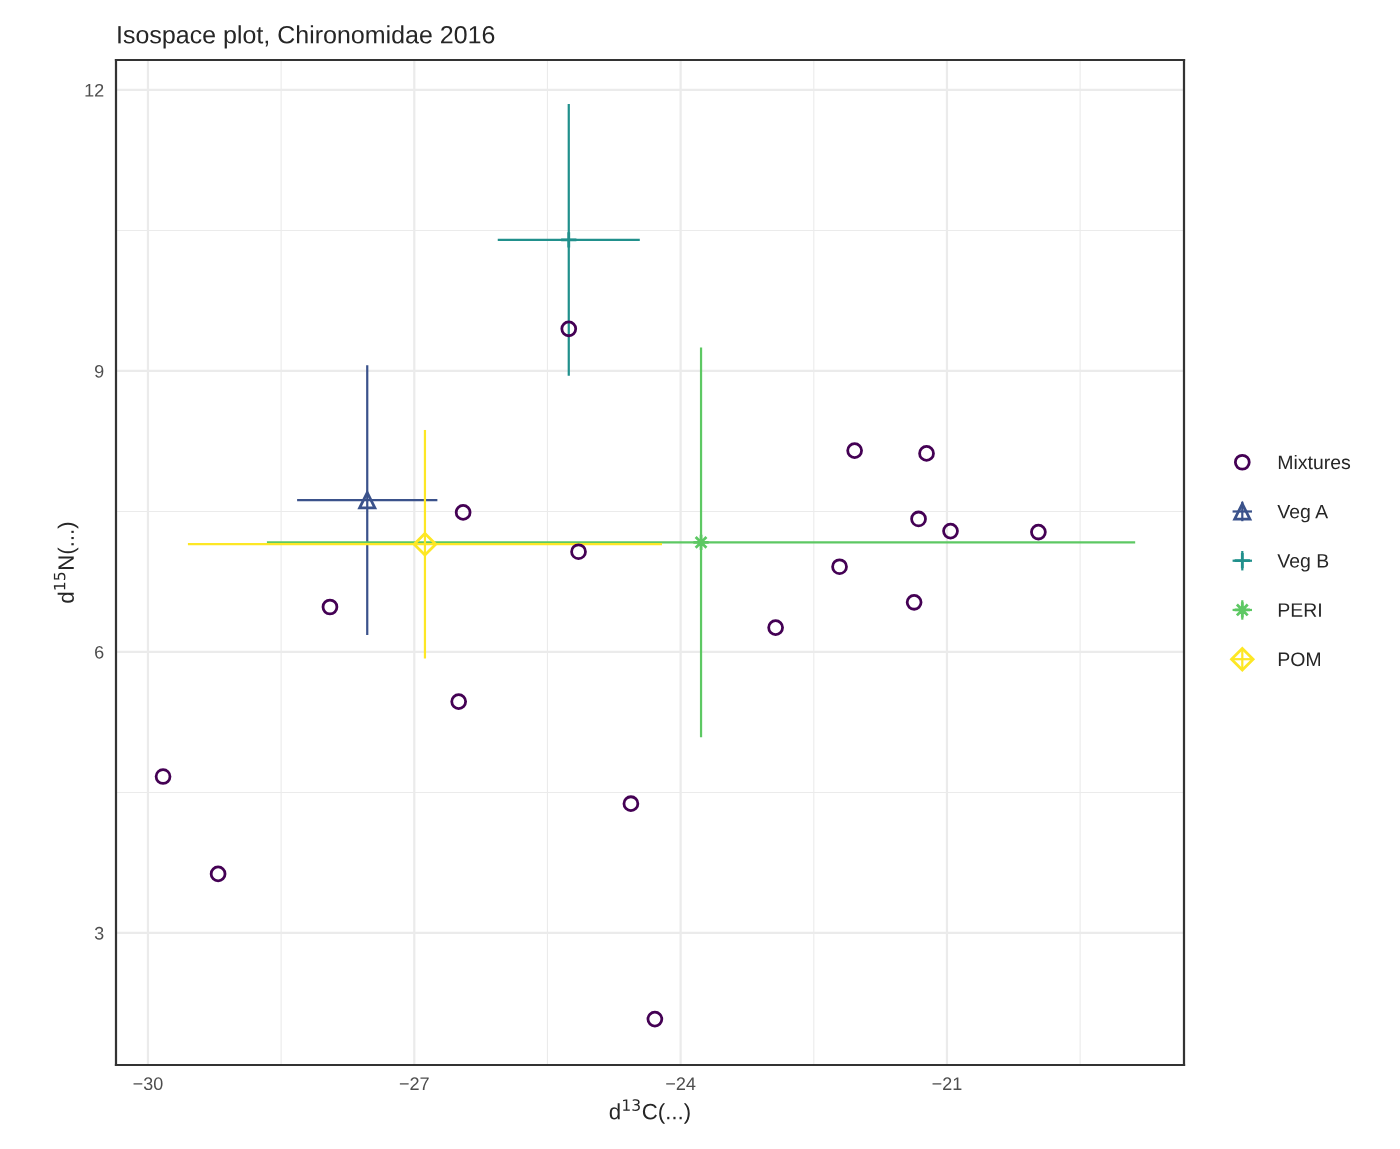 The height and width of the screenshot is (1149, 1400). Describe the element at coordinates (1299, 659) in the screenshot. I see `legend-label: POM` at that location.